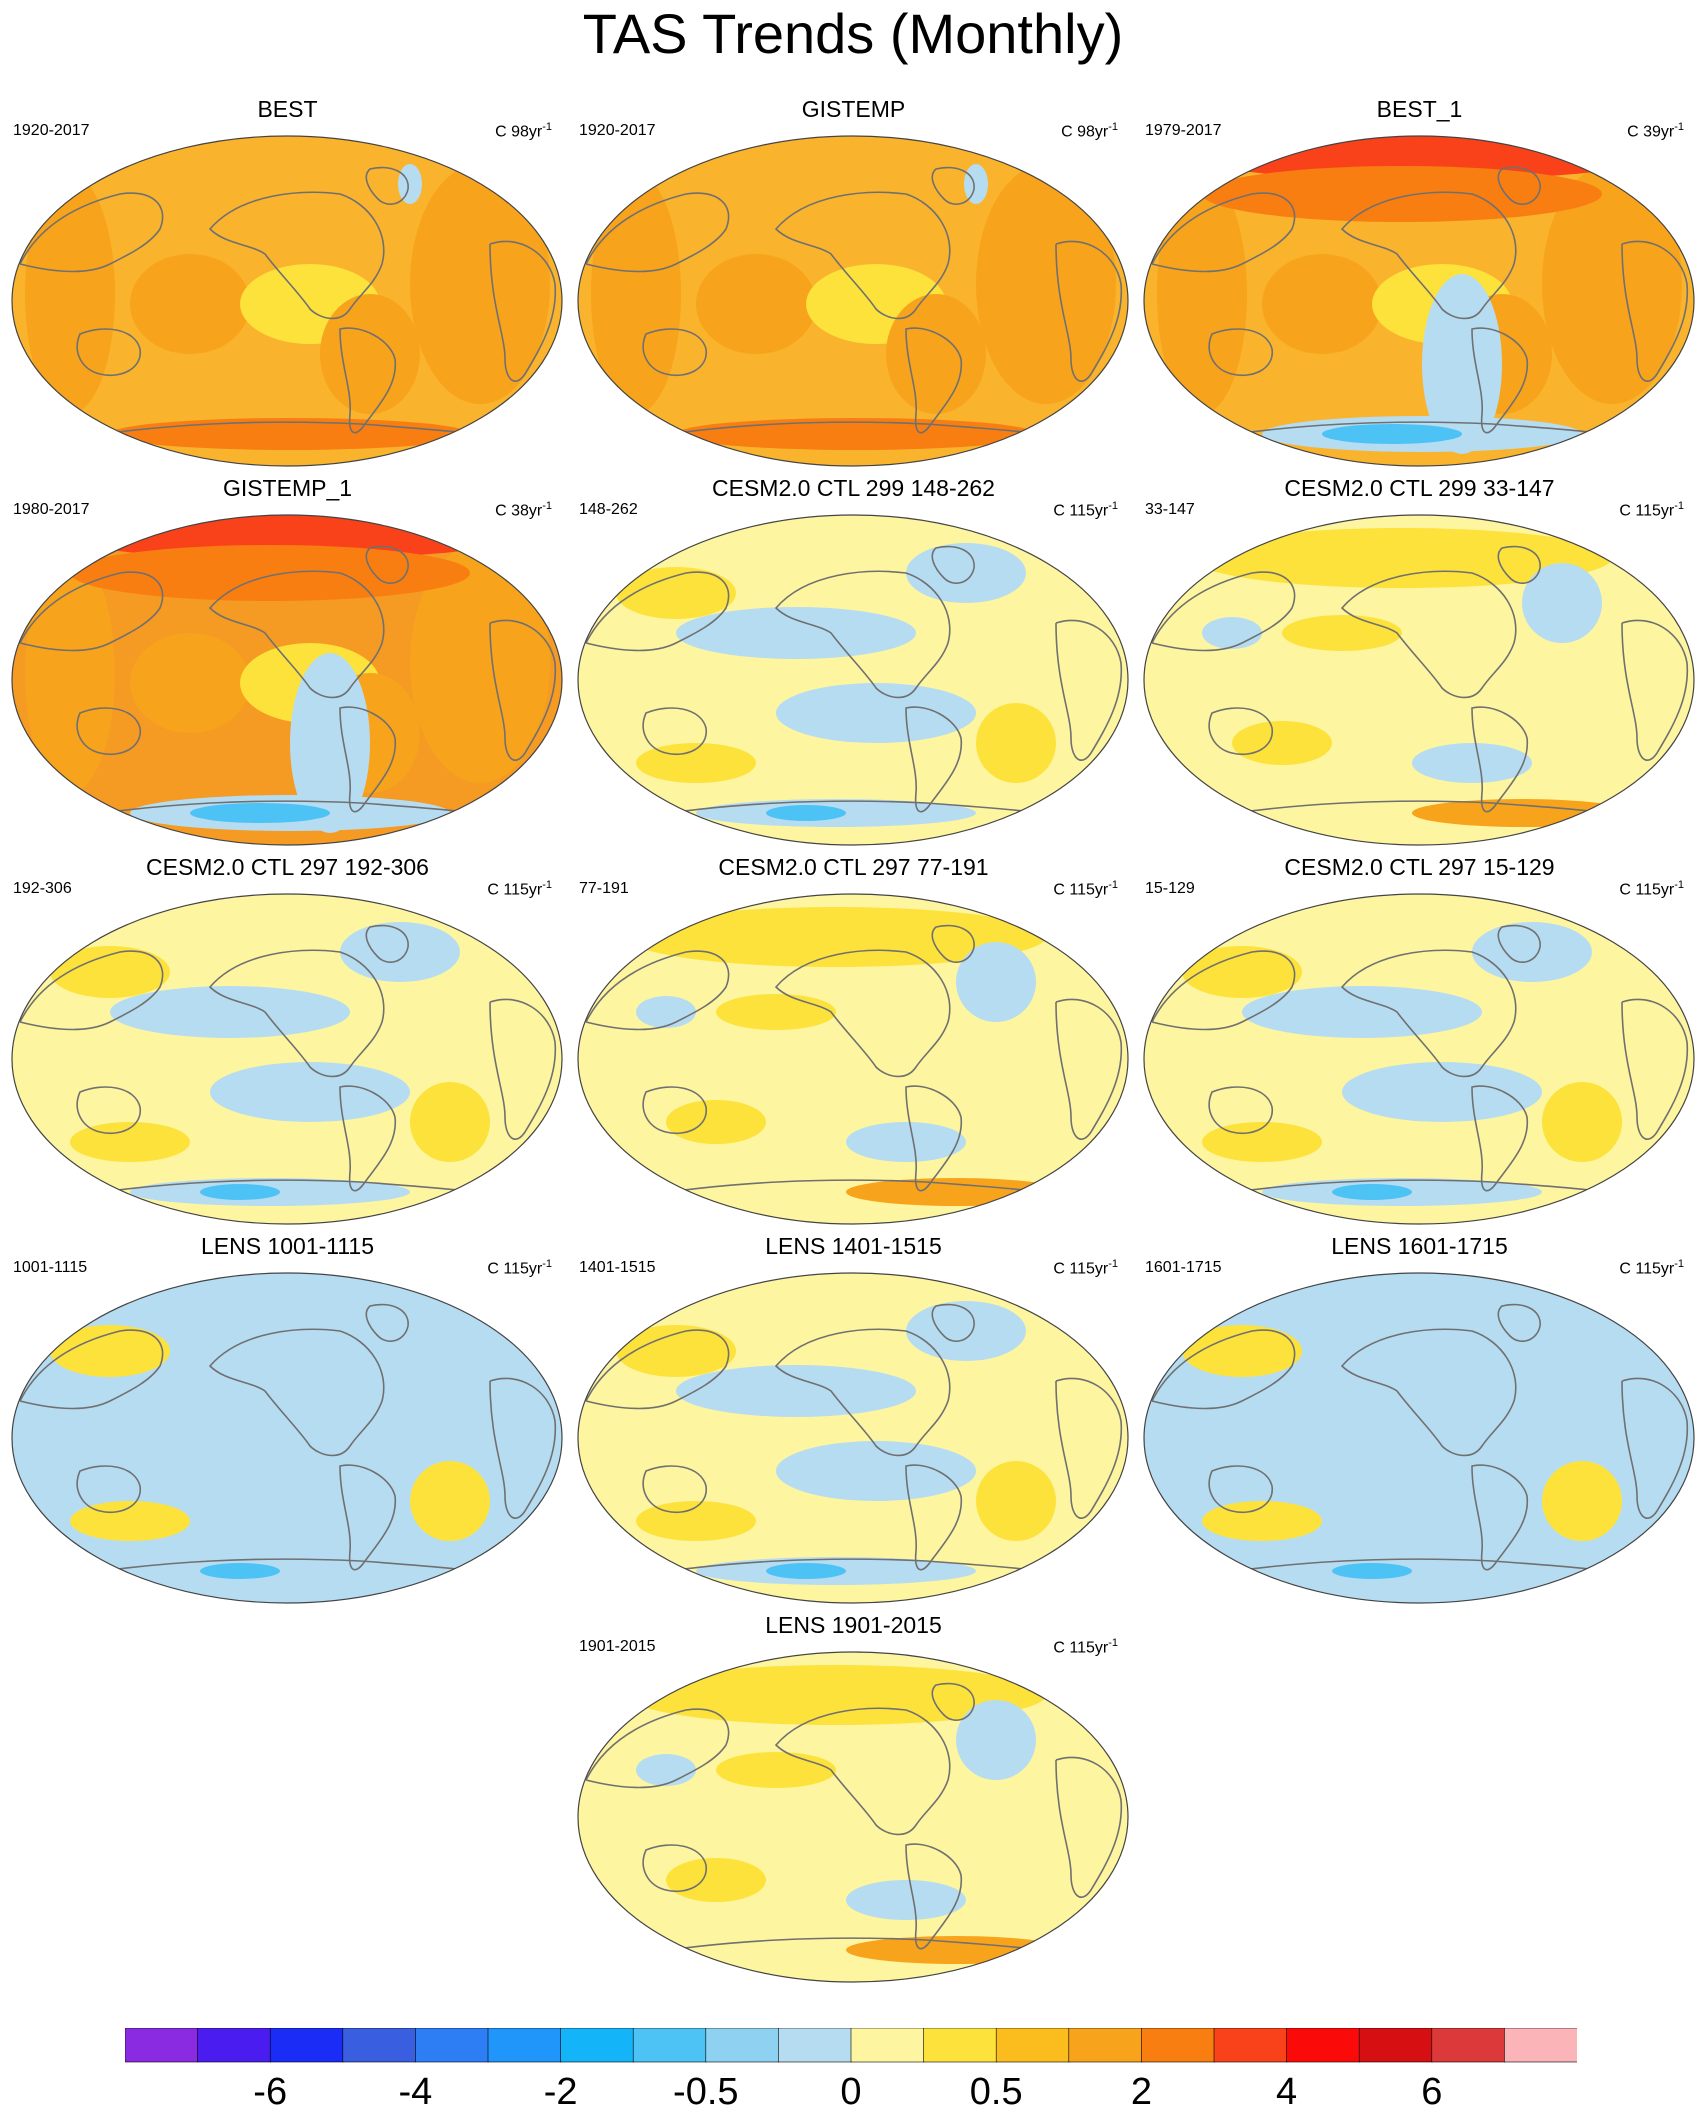 The width and height of the screenshot is (1706, 2113). I want to click on map-panel: BEST_1 1979-2017 C 39yr-1, so click(1419, 286).